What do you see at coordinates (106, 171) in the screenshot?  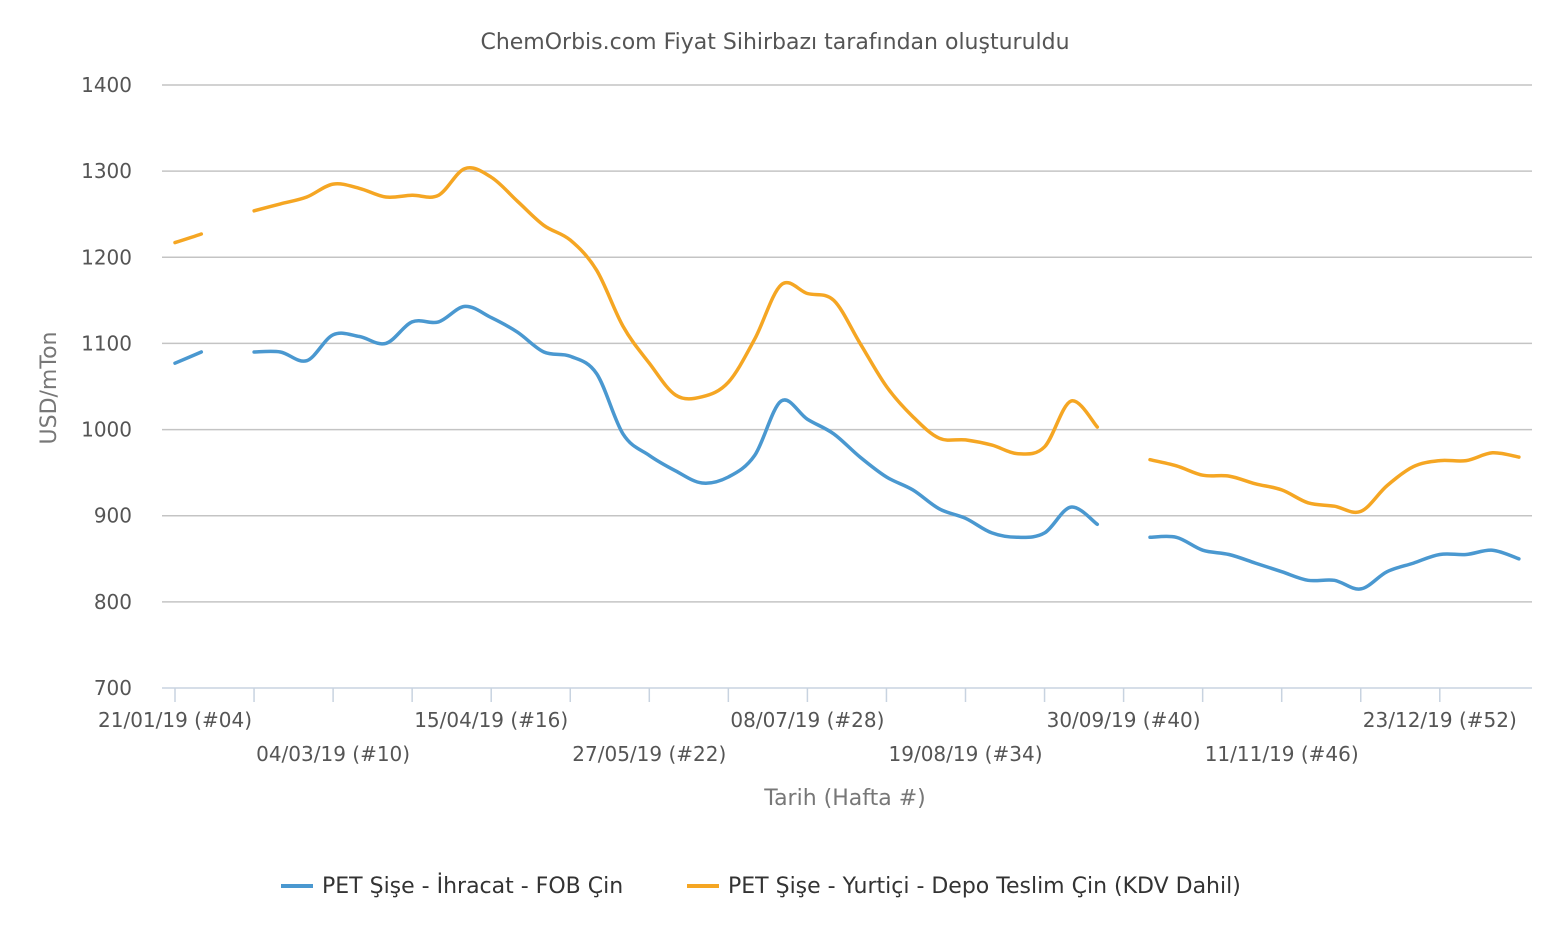 I see `y-tick-label: 1300` at bounding box center [106, 171].